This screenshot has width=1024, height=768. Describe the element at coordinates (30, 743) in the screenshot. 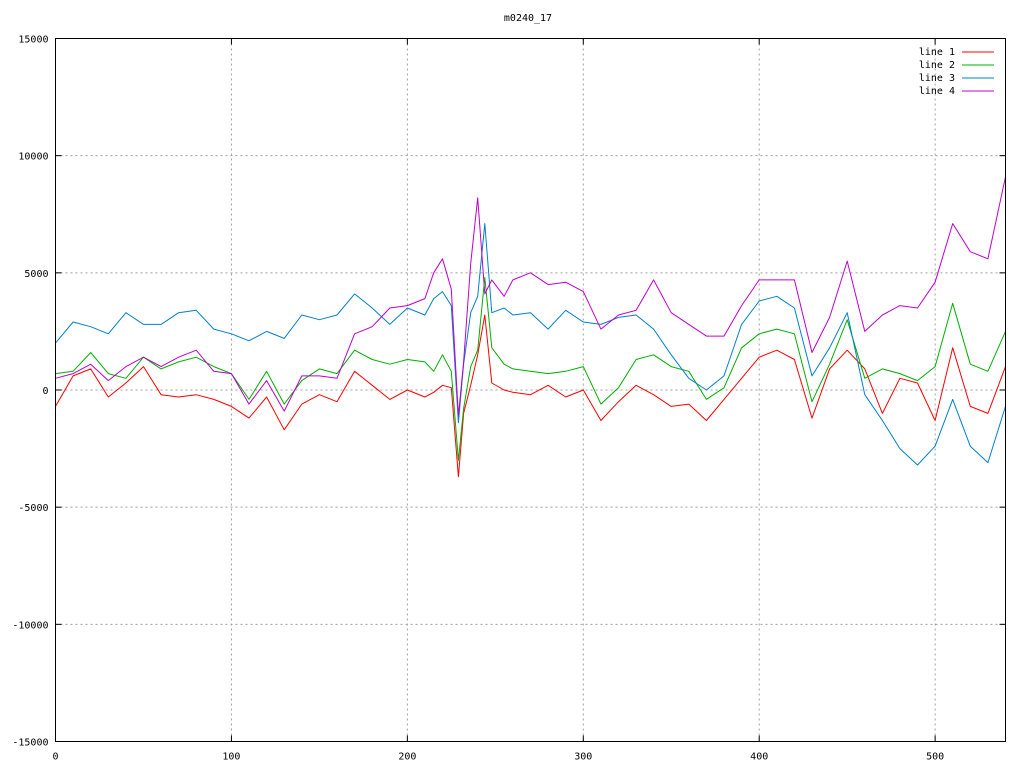

I see `y-tick-label: -15000` at that location.